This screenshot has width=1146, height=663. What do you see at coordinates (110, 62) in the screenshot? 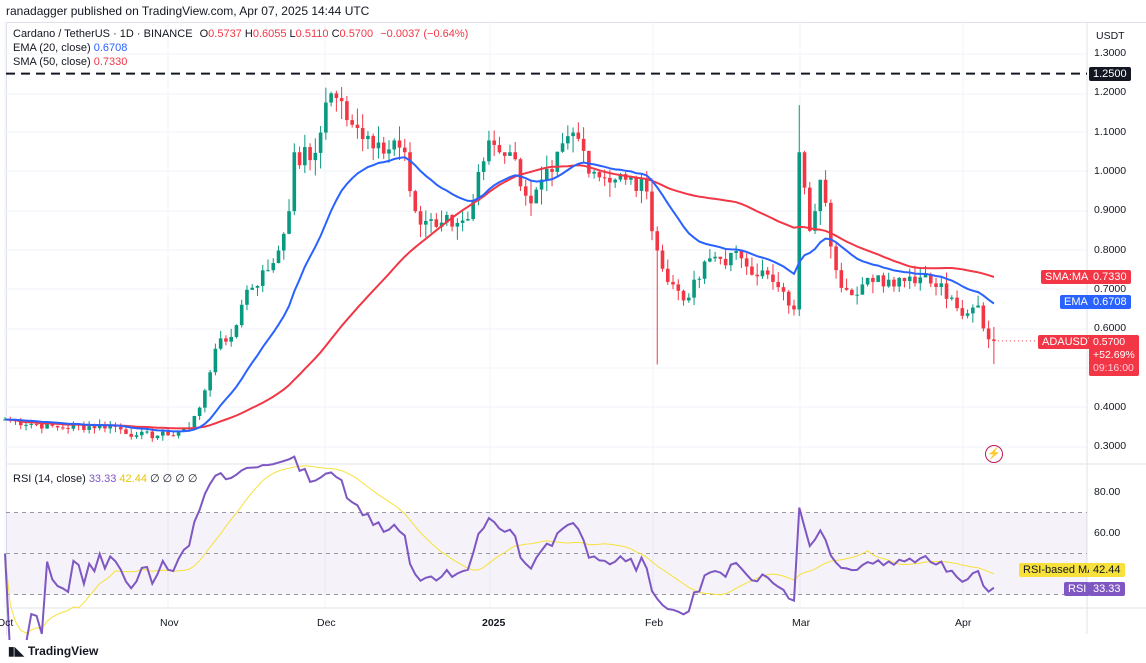
I see `sma-value: 0.7330` at bounding box center [110, 62].